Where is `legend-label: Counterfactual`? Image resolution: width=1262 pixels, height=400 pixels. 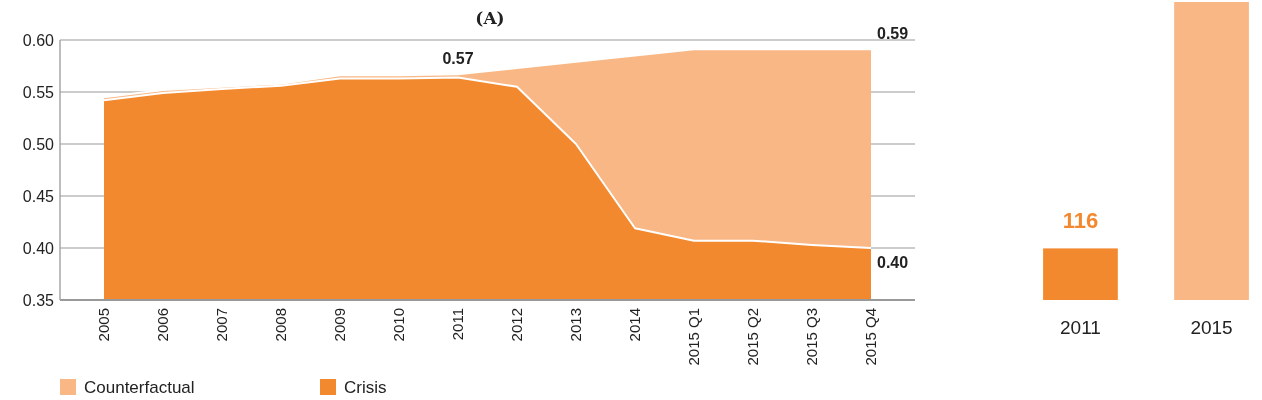
legend-label: Counterfactual is located at coordinates (139, 387).